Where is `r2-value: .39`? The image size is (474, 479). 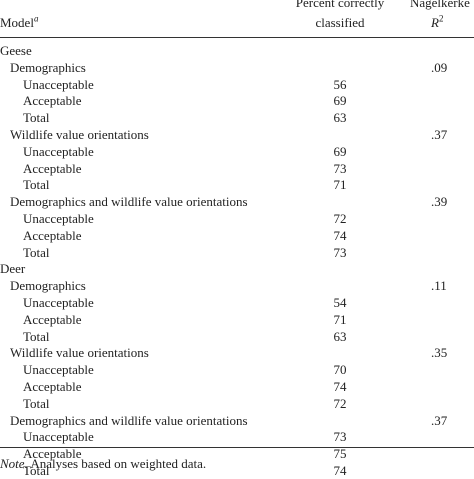 r2-value: .39 is located at coordinates (439, 202).